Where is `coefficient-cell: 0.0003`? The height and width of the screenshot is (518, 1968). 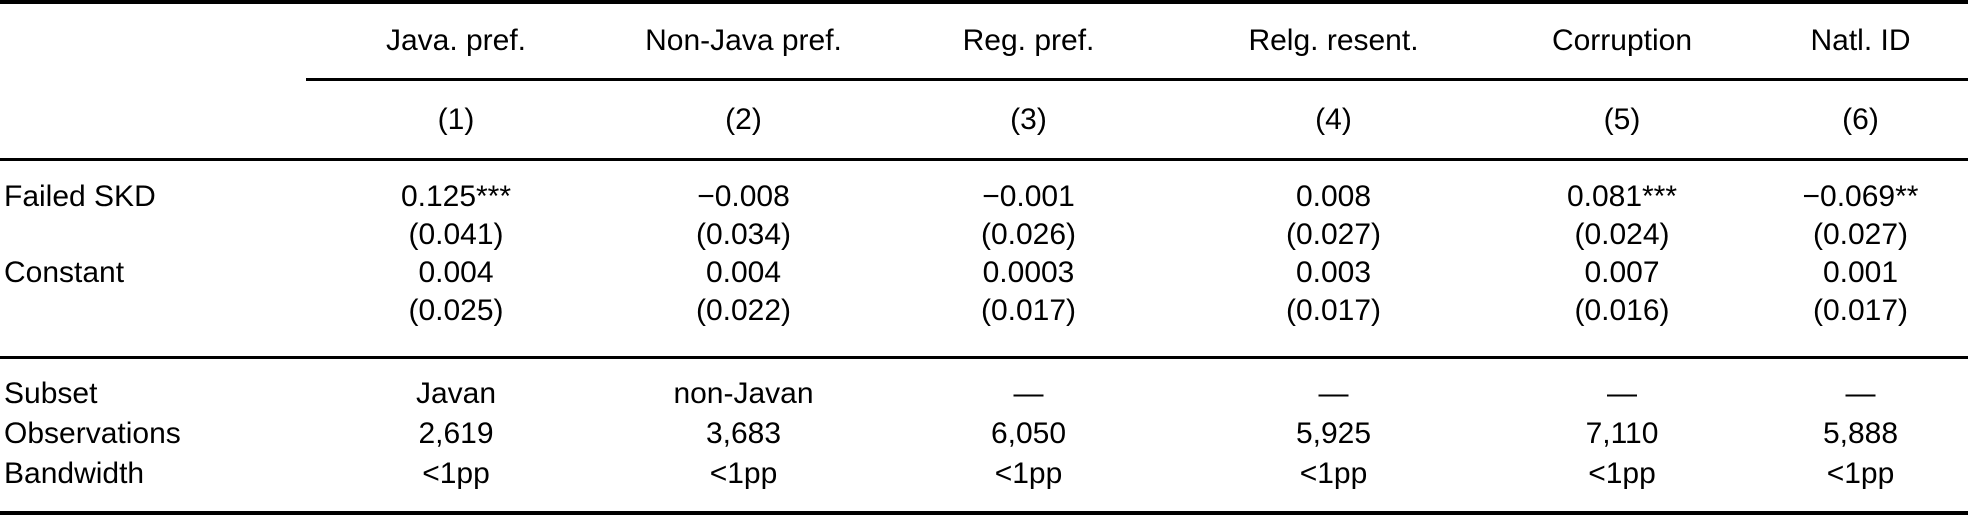
coefficient-cell: 0.0003 is located at coordinates (1028, 272).